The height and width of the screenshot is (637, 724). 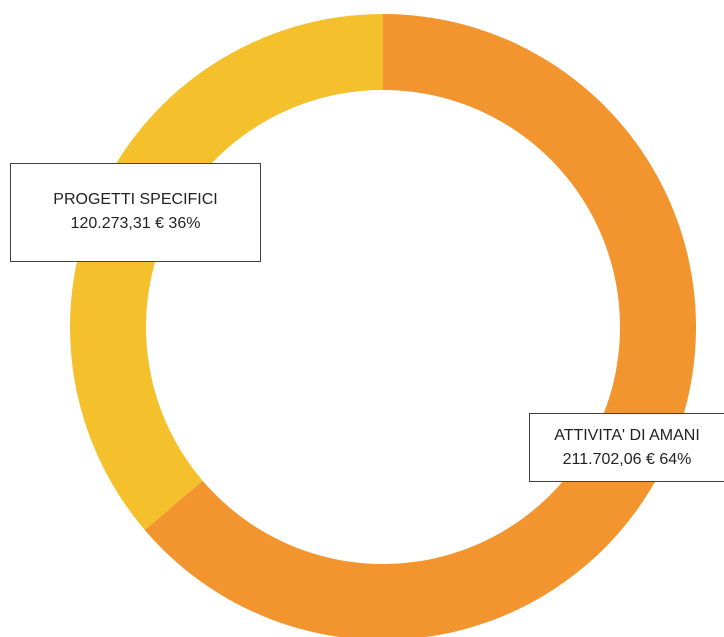 What do you see at coordinates (627, 435) in the screenshot?
I see `data-label-attivita-name: ATTIVITA' DI AMANI` at bounding box center [627, 435].